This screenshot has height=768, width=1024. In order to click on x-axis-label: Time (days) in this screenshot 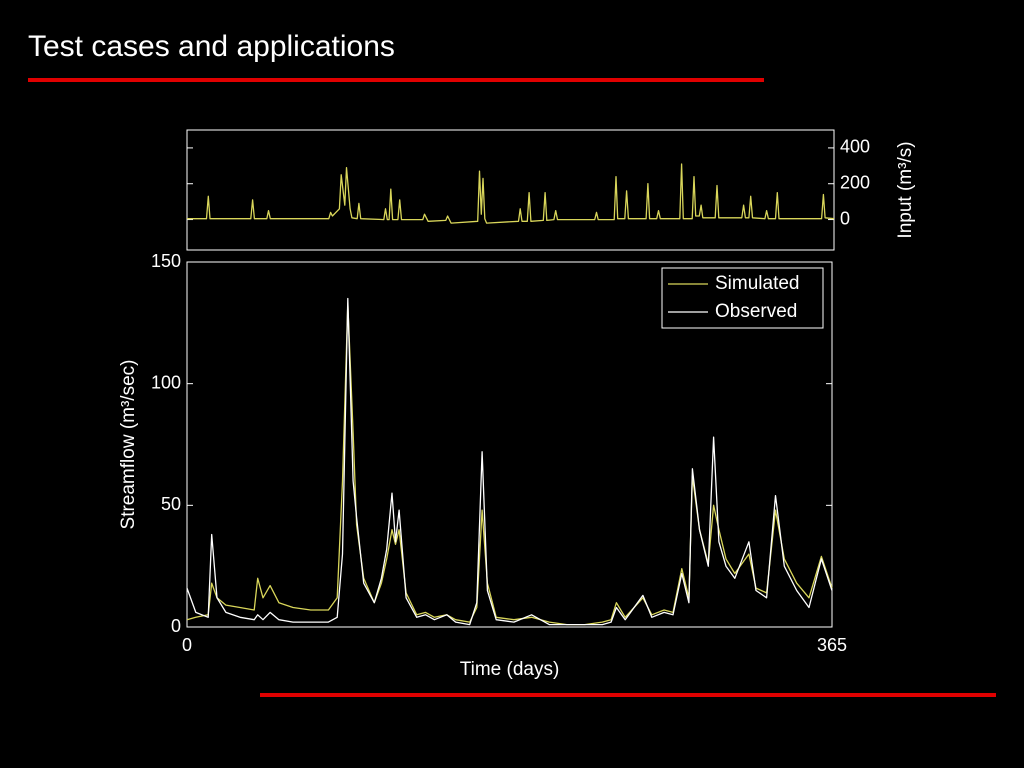, I will do `click(510, 669)`.